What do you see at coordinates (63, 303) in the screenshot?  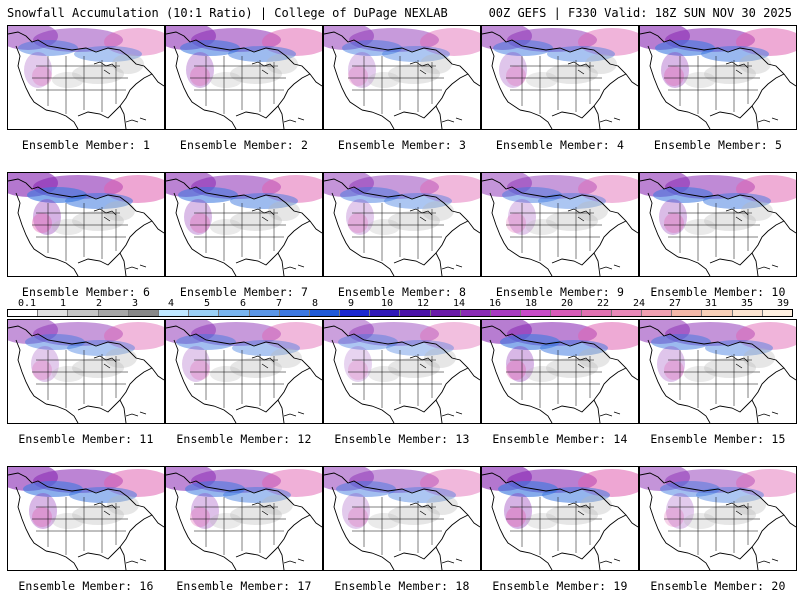 I see `colorbar-tick-label: 1` at bounding box center [63, 303].